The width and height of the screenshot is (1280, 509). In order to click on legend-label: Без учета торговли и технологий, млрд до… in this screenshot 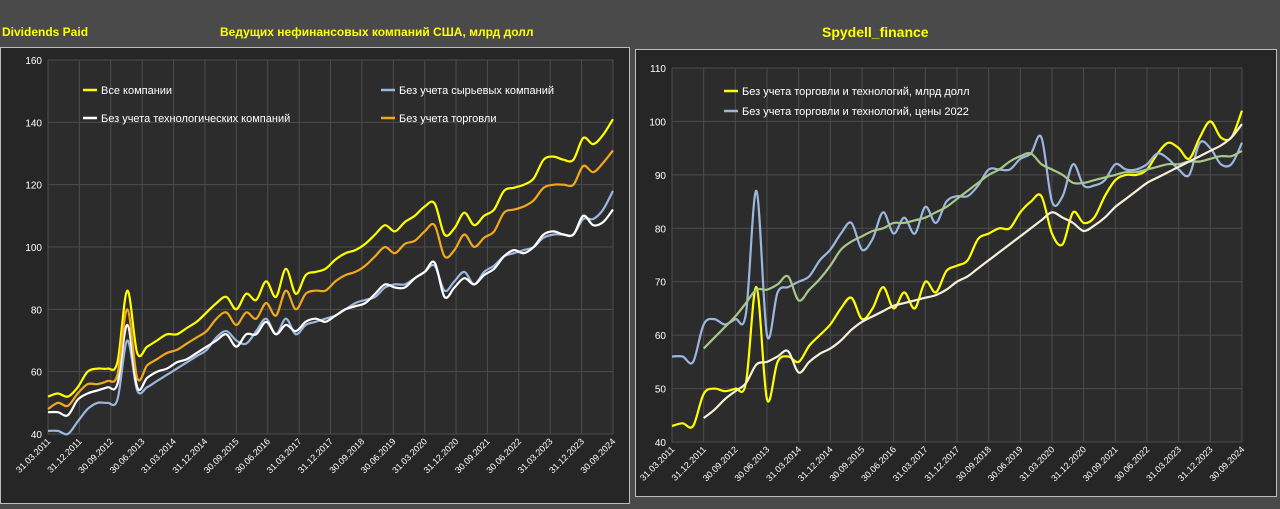, I will do `click(855, 92)`.